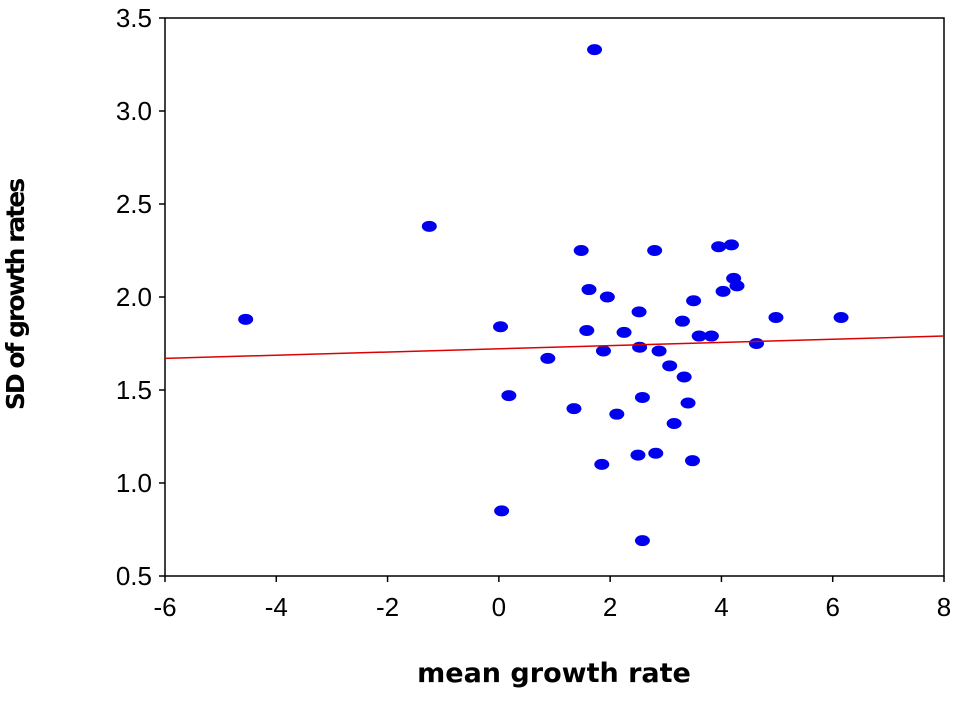 Image resolution: width=960 pixels, height=720 pixels. What do you see at coordinates (944, 607) in the screenshot?
I see `x-tick-label: 8` at bounding box center [944, 607].